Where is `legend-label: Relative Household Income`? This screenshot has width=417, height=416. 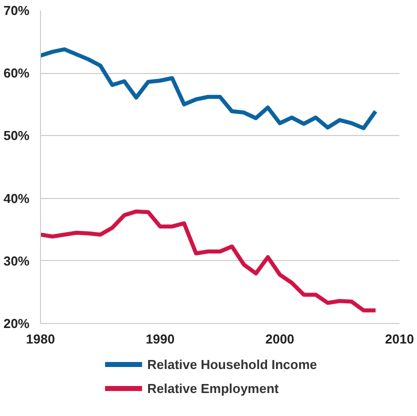 legend-label: Relative Household Income is located at coordinates (232, 364).